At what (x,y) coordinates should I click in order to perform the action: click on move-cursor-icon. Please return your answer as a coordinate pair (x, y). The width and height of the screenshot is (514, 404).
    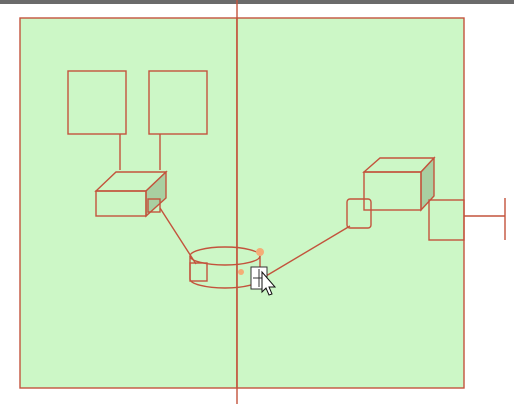
    Looking at the image, I should click on (263, 281).